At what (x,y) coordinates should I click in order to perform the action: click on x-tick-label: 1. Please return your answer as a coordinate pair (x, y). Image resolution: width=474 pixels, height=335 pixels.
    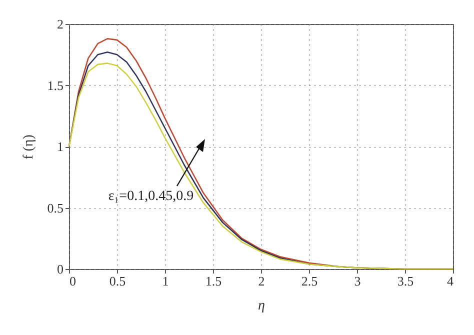
    Looking at the image, I should click on (165, 281).